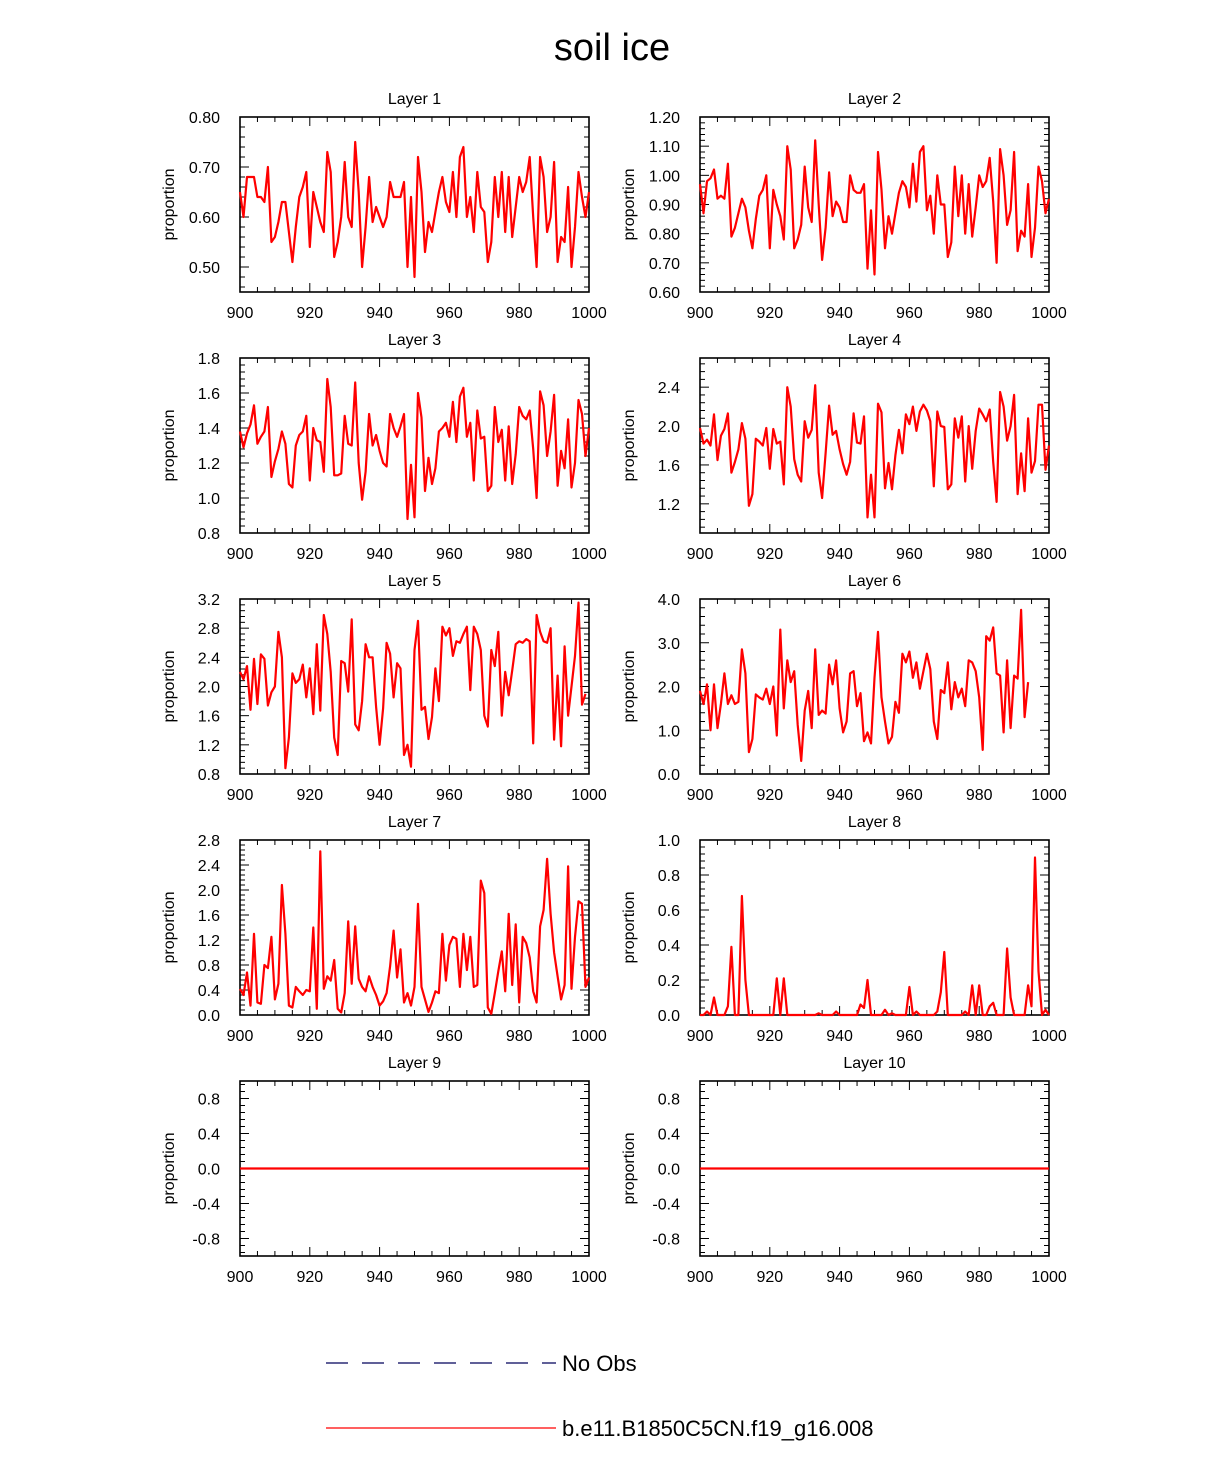 This screenshot has width=1224, height=1470. Describe the element at coordinates (664, 293) in the screenshot. I see `y-tick-label: 0.60` at that location.